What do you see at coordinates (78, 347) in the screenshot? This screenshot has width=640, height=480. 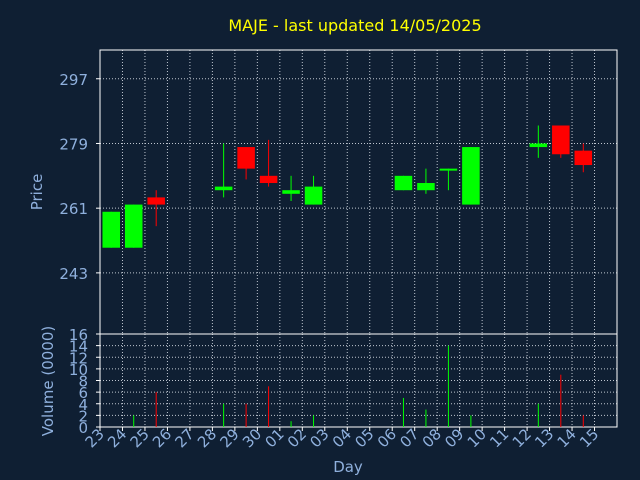 I see `volume-tick-label: 14` at bounding box center [78, 347].